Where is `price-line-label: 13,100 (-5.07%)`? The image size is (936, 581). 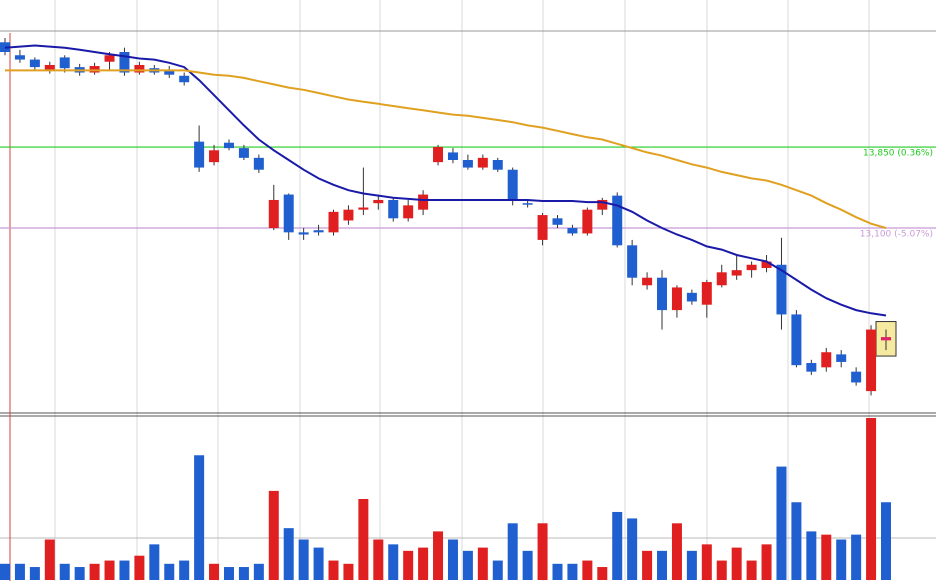 price-line-label: 13,100 (-5.07%) is located at coordinates (896, 235).